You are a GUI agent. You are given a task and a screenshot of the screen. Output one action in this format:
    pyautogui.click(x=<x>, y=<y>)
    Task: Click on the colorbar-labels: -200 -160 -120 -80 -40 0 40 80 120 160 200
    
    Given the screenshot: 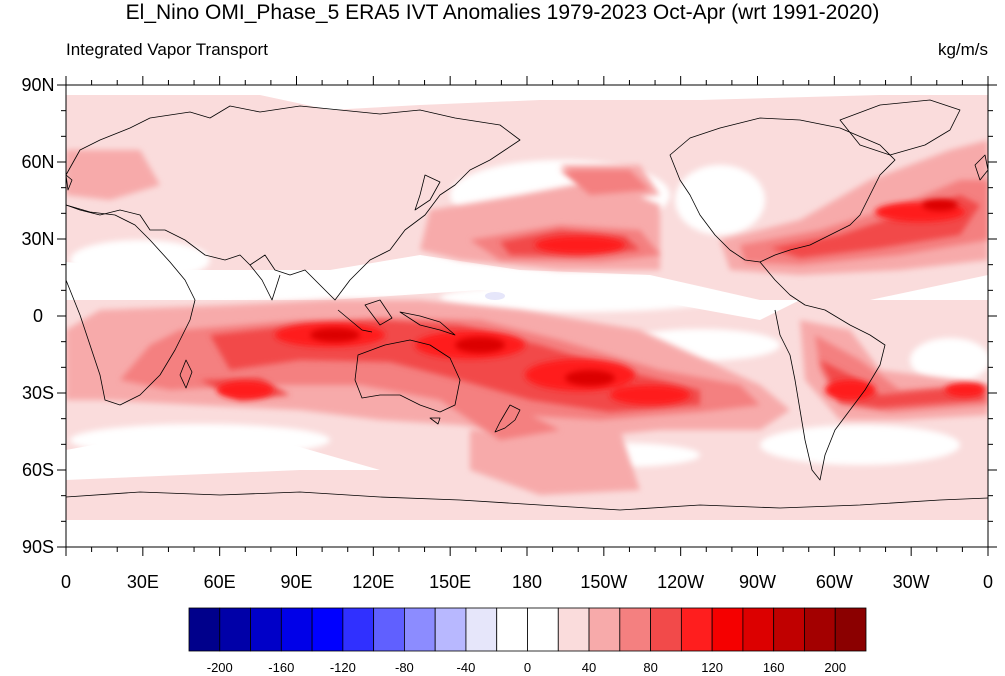 What is the action you would take?
    pyautogui.click(x=526, y=667)
    